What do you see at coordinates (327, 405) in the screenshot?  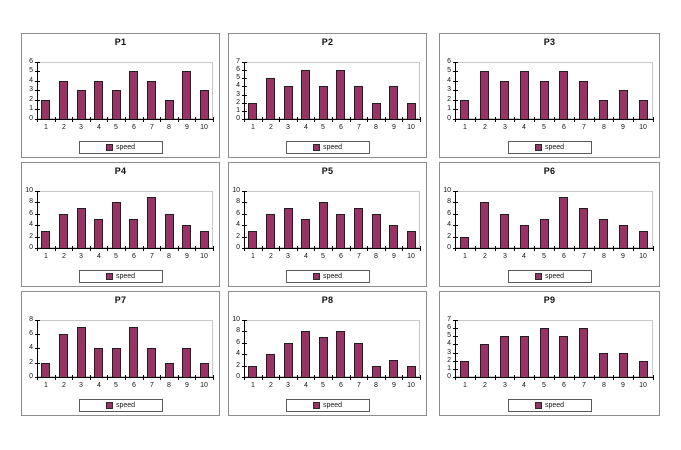 I see `legend: speed` at bounding box center [327, 405].